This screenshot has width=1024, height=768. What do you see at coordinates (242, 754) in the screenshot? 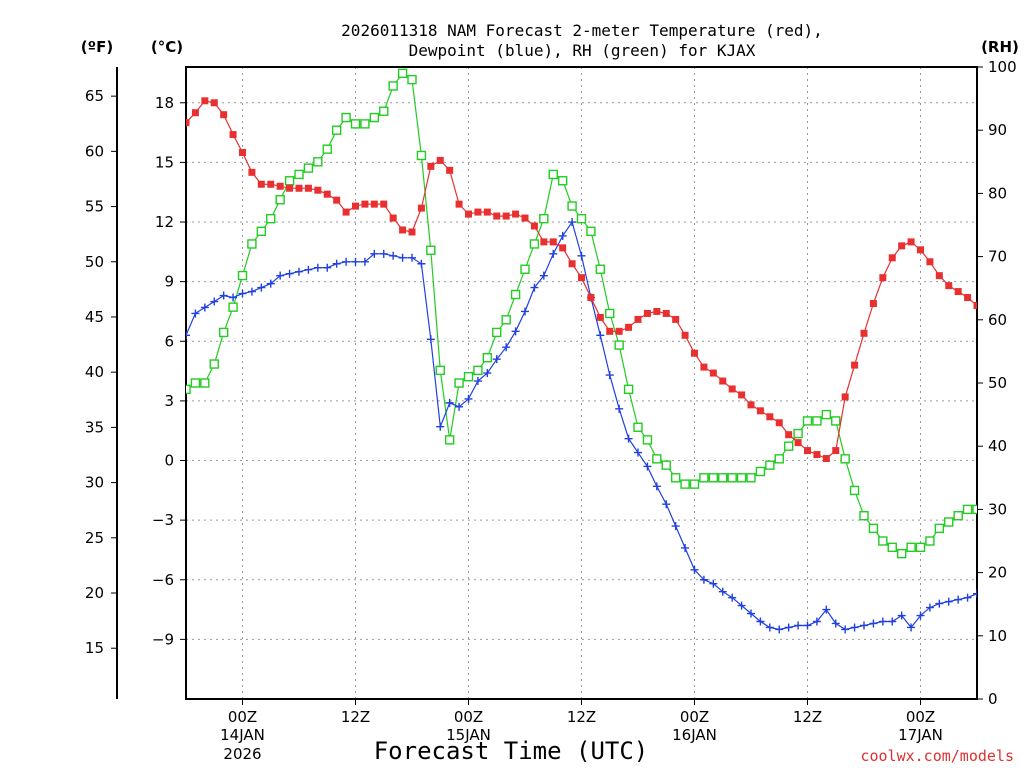
I see `time-tick-year: 2026` at bounding box center [242, 754].